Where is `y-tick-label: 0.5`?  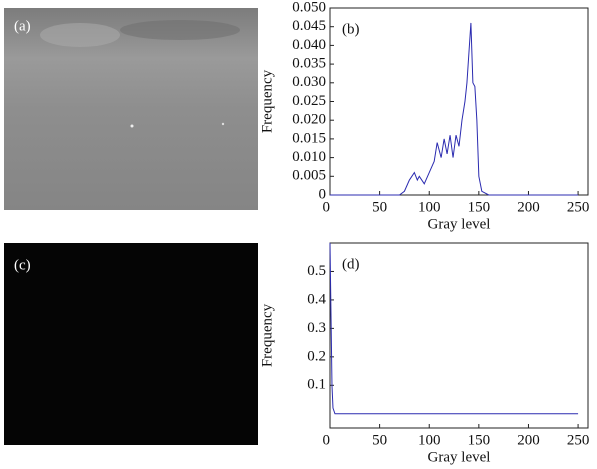 y-tick-label: 0.5 is located at coordinates (316, 271).